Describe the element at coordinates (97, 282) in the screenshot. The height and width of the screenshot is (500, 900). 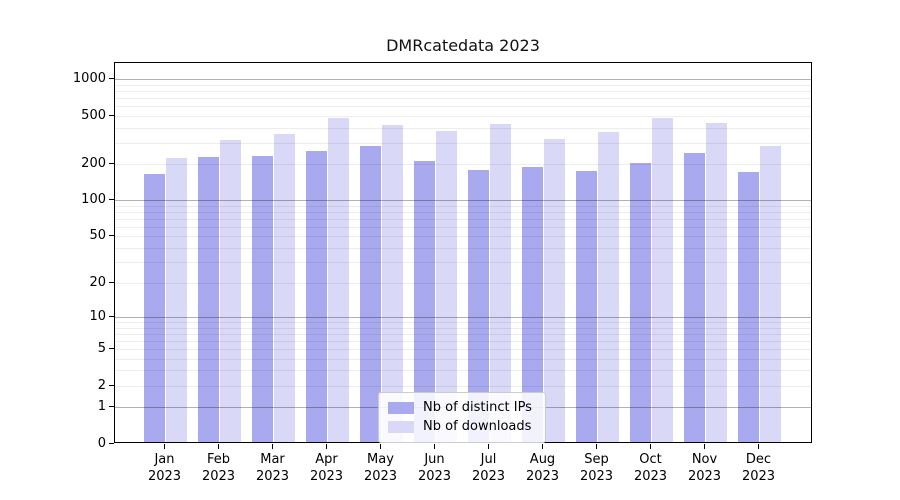
I see `y-tick-label-20: 20` at that location.